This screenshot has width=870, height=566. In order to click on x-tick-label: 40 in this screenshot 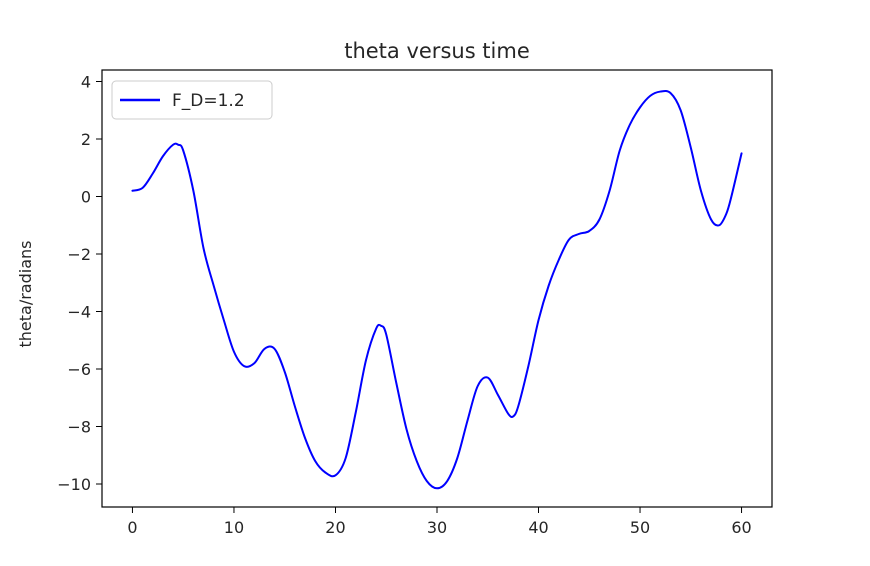, I will do `click(538, 527)`.